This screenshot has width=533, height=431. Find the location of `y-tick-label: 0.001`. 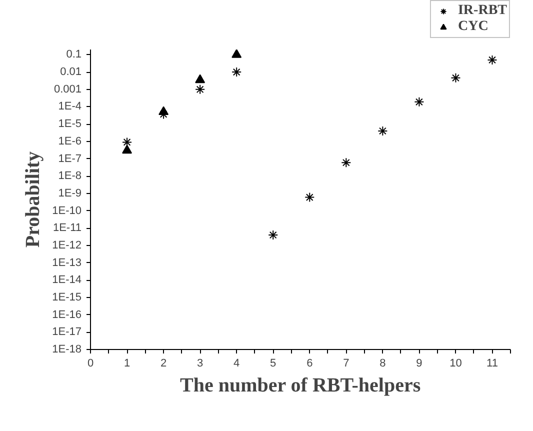

y-tick-label: 0.001 is located at coordinates (68, 89).